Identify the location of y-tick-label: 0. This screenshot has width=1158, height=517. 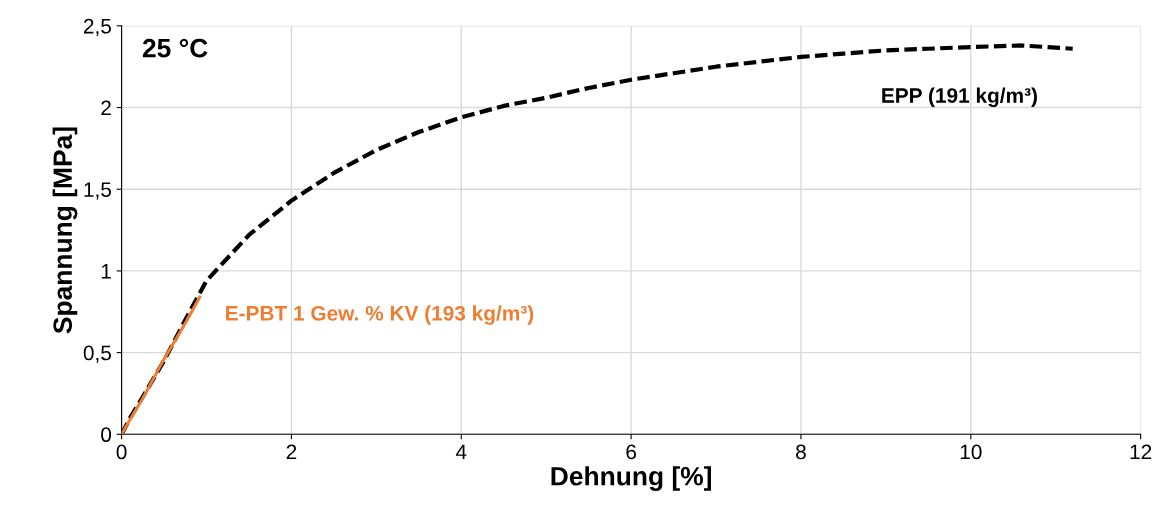
(106, 435).